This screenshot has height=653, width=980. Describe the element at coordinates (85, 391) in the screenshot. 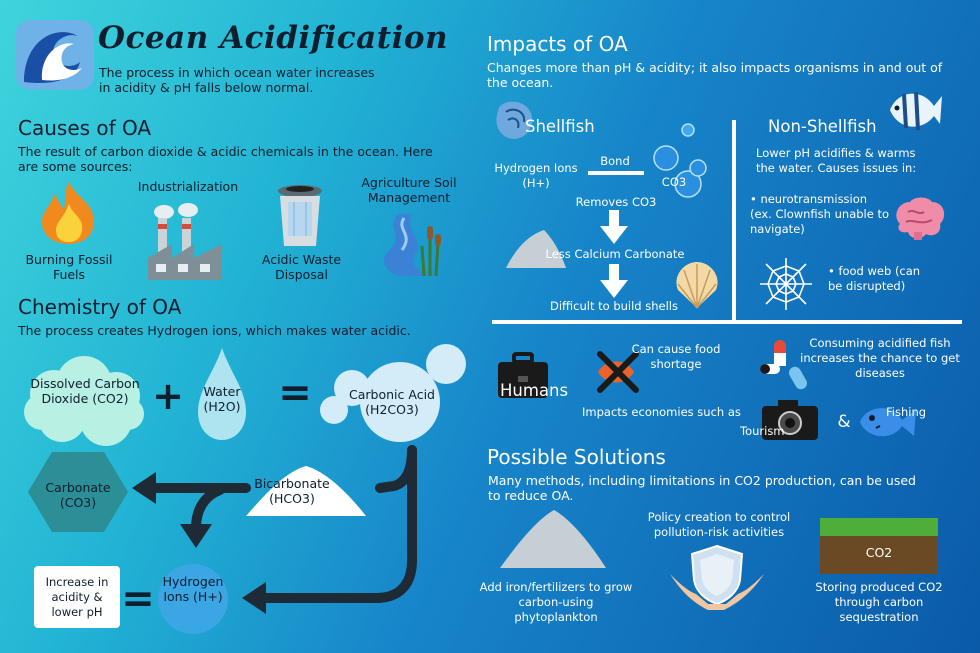

I see `co2-label: Dissolved Carbon Dioxide (CO2)` at that location.